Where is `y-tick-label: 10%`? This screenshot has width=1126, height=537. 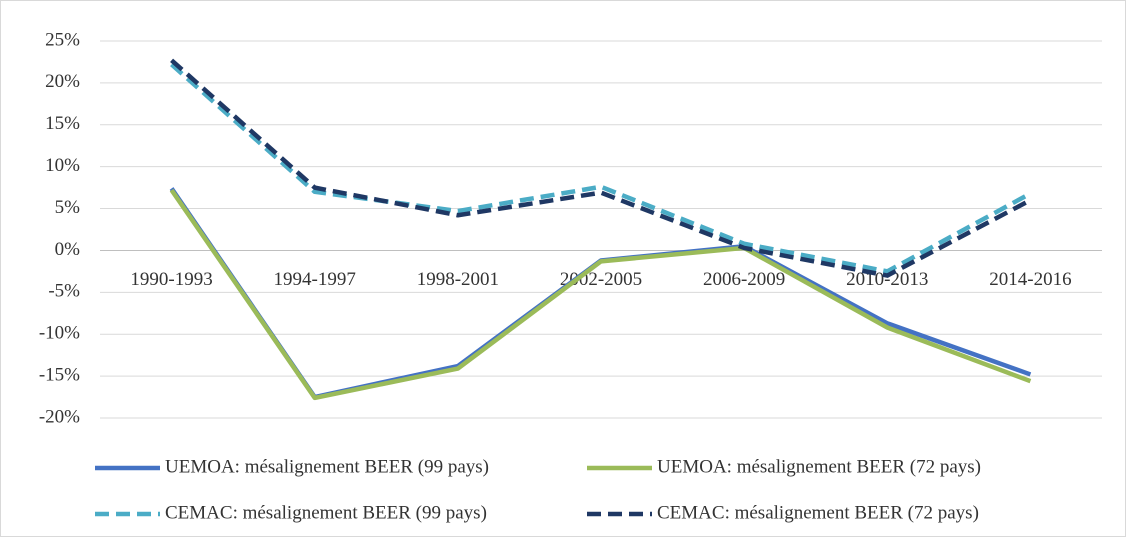
y-tick-label: 10% is located at coordinates (62, 165).